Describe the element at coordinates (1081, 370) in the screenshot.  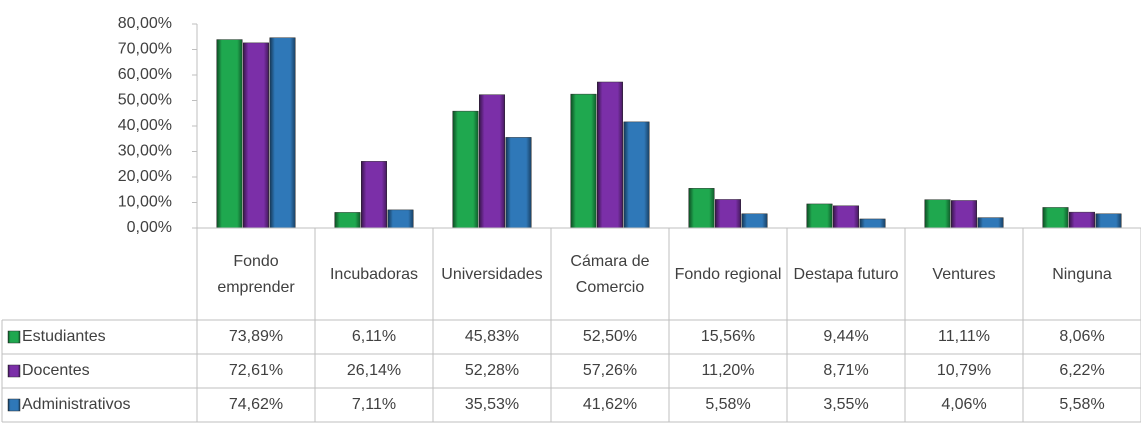
I see `value-label: 6,22%` at that location.